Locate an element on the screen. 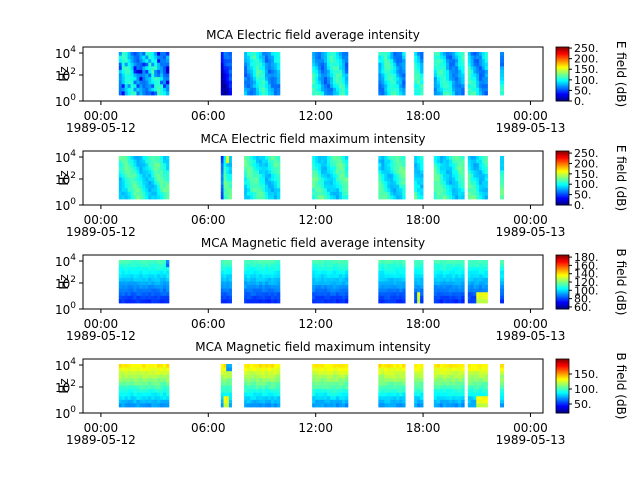  panel-title: MCA Magnetic field average intensity is located at coordinates (313, 243).